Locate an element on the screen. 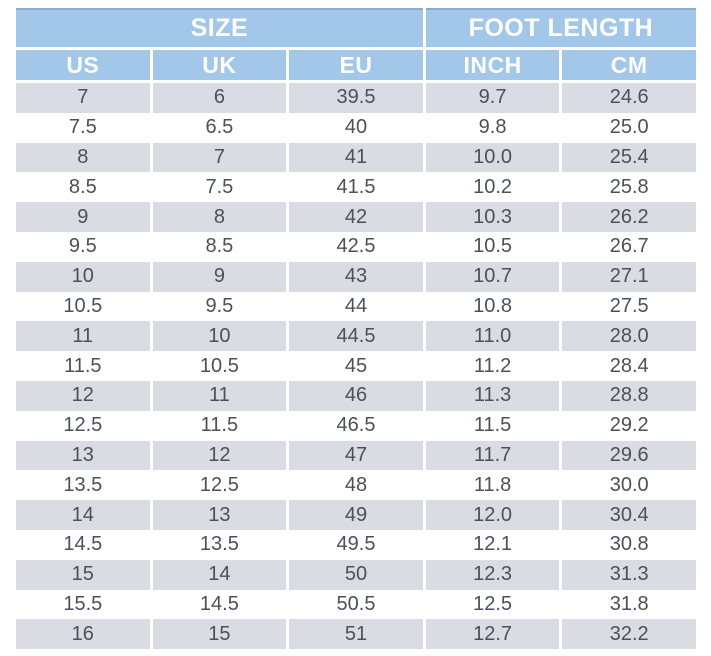 This screenshot has width=711, height=656. table-cell: 25.8 is located at coordinates (629, 187).